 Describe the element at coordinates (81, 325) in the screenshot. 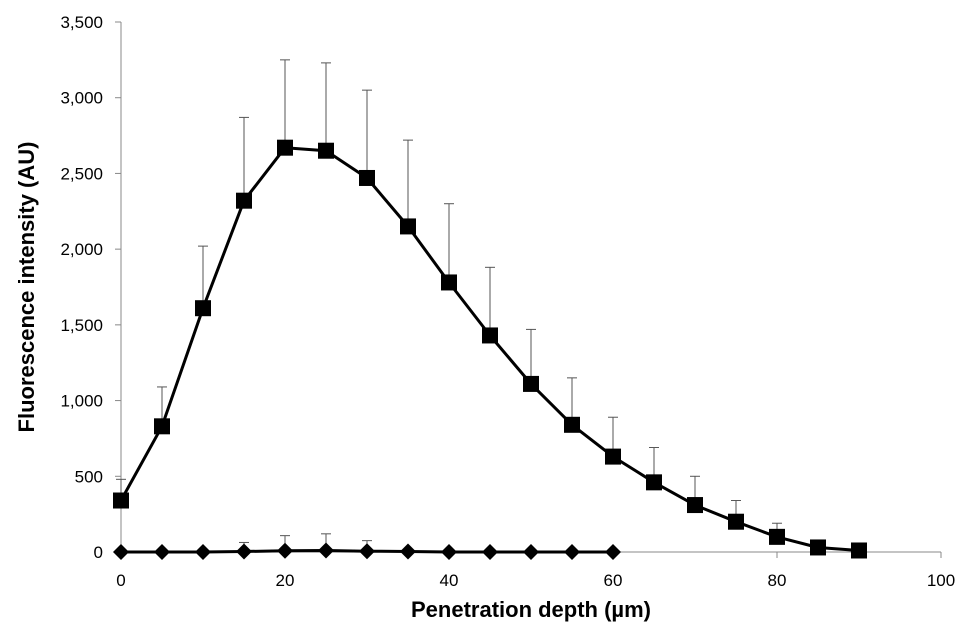

I see `y-tick-label: 1,500` at that location.